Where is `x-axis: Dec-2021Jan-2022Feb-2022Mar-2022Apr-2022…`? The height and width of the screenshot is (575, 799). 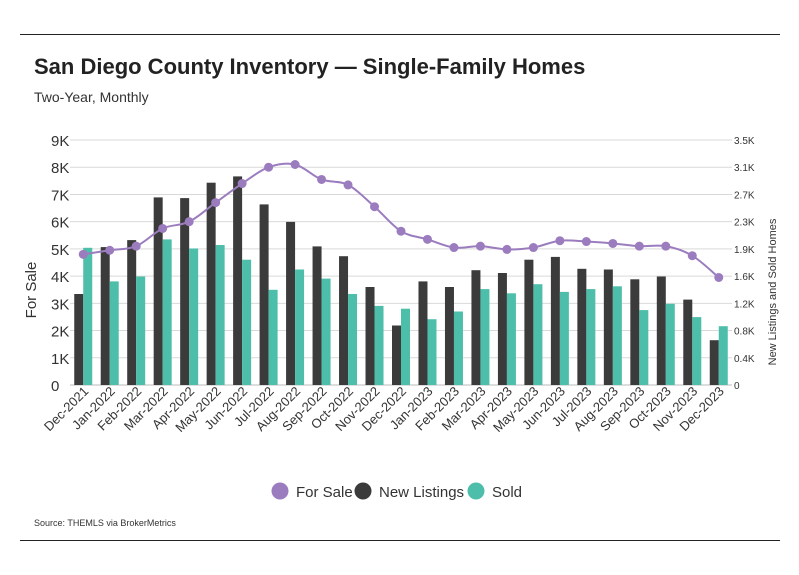
x-axis: Dec-2021Jan-2022Feb-2022Mar-2022Apr-2022… is located at coordinates (384, 409).